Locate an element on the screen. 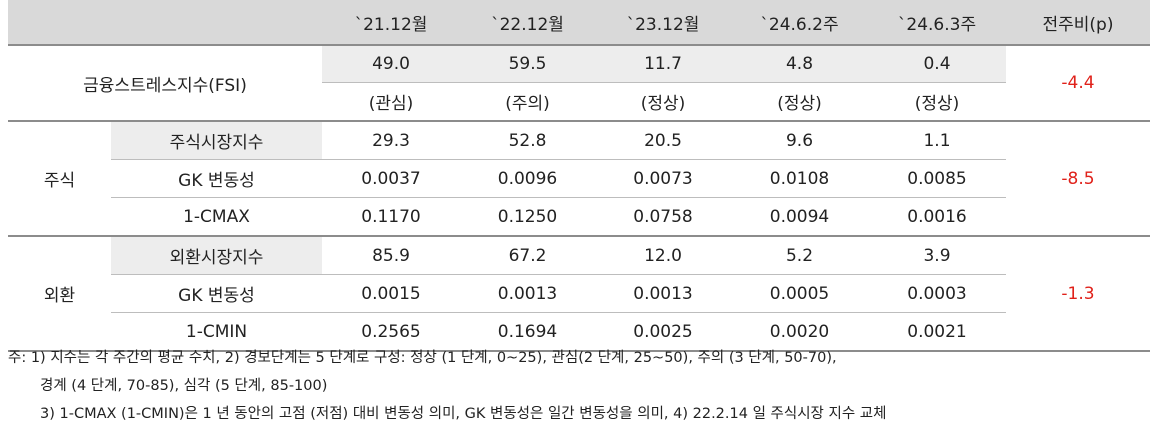 This screenshot has height=433, width=1157. table-cell: 0.0037 is located at coordinates (391, 178).